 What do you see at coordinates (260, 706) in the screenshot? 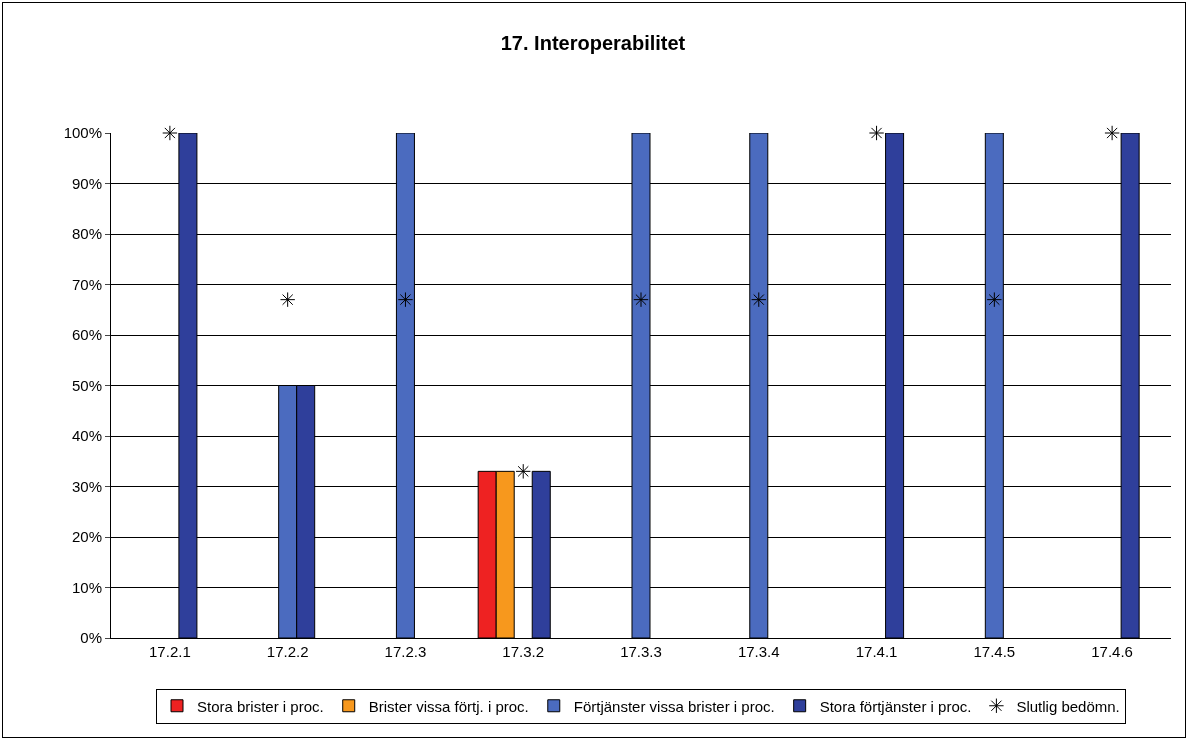
I see `legend-label: Stora brister i proc.` at bounding box center [260, 706].